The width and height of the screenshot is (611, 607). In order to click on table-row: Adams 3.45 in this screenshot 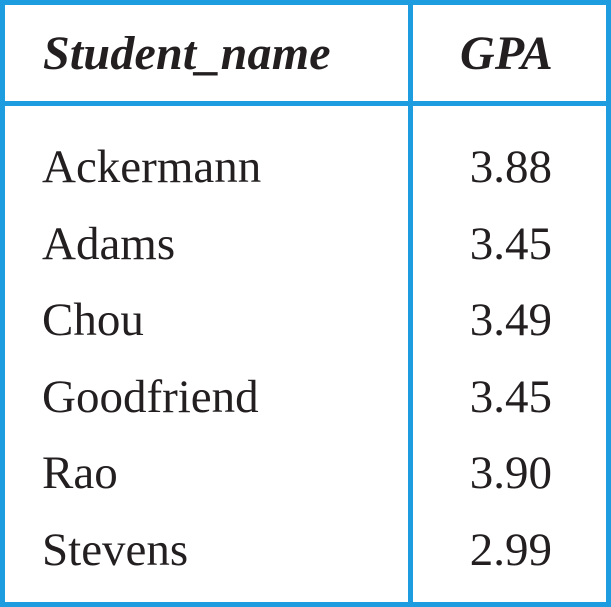, I will do `click(305, 244)`.